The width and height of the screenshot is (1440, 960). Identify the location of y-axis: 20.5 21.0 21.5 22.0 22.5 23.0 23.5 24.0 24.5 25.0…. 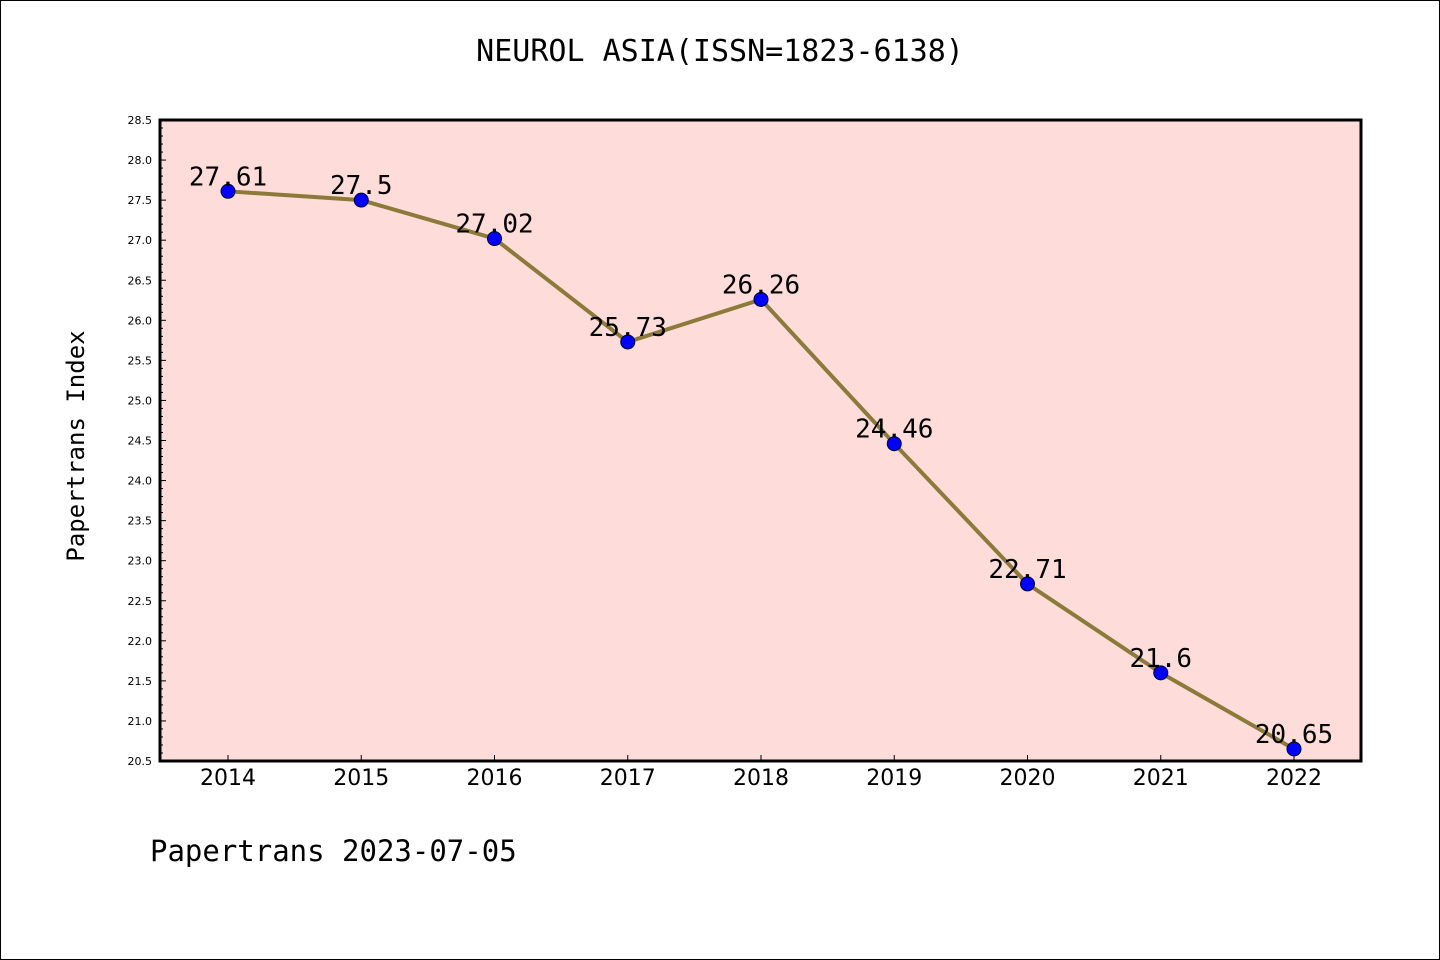
(147, 441).